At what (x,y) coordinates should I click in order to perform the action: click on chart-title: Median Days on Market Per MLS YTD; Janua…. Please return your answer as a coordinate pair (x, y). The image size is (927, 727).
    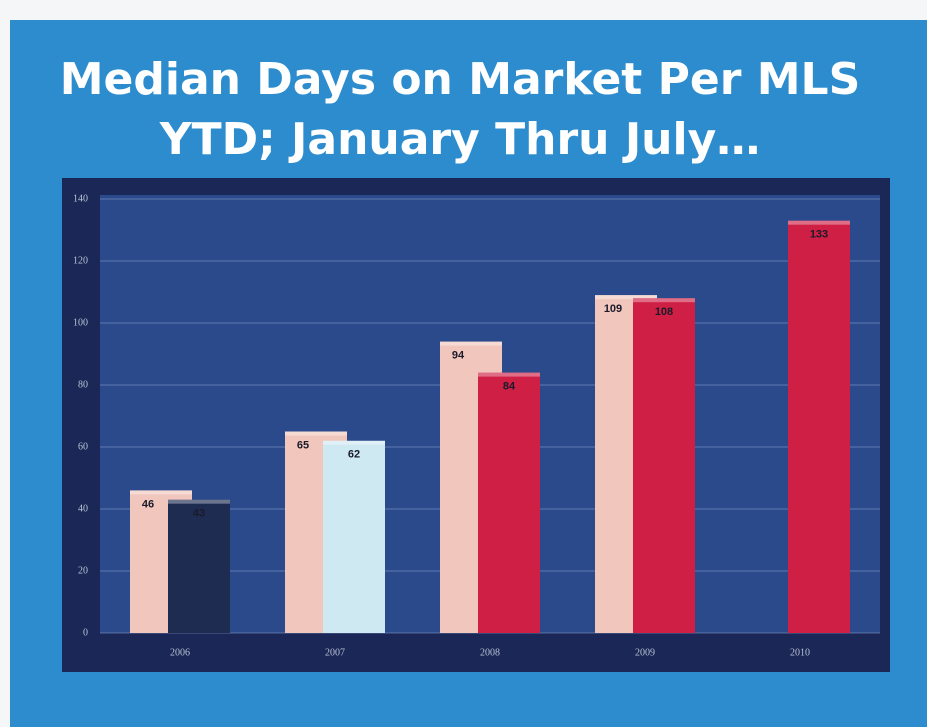
    Looking at the image, I should click on (460, 109).